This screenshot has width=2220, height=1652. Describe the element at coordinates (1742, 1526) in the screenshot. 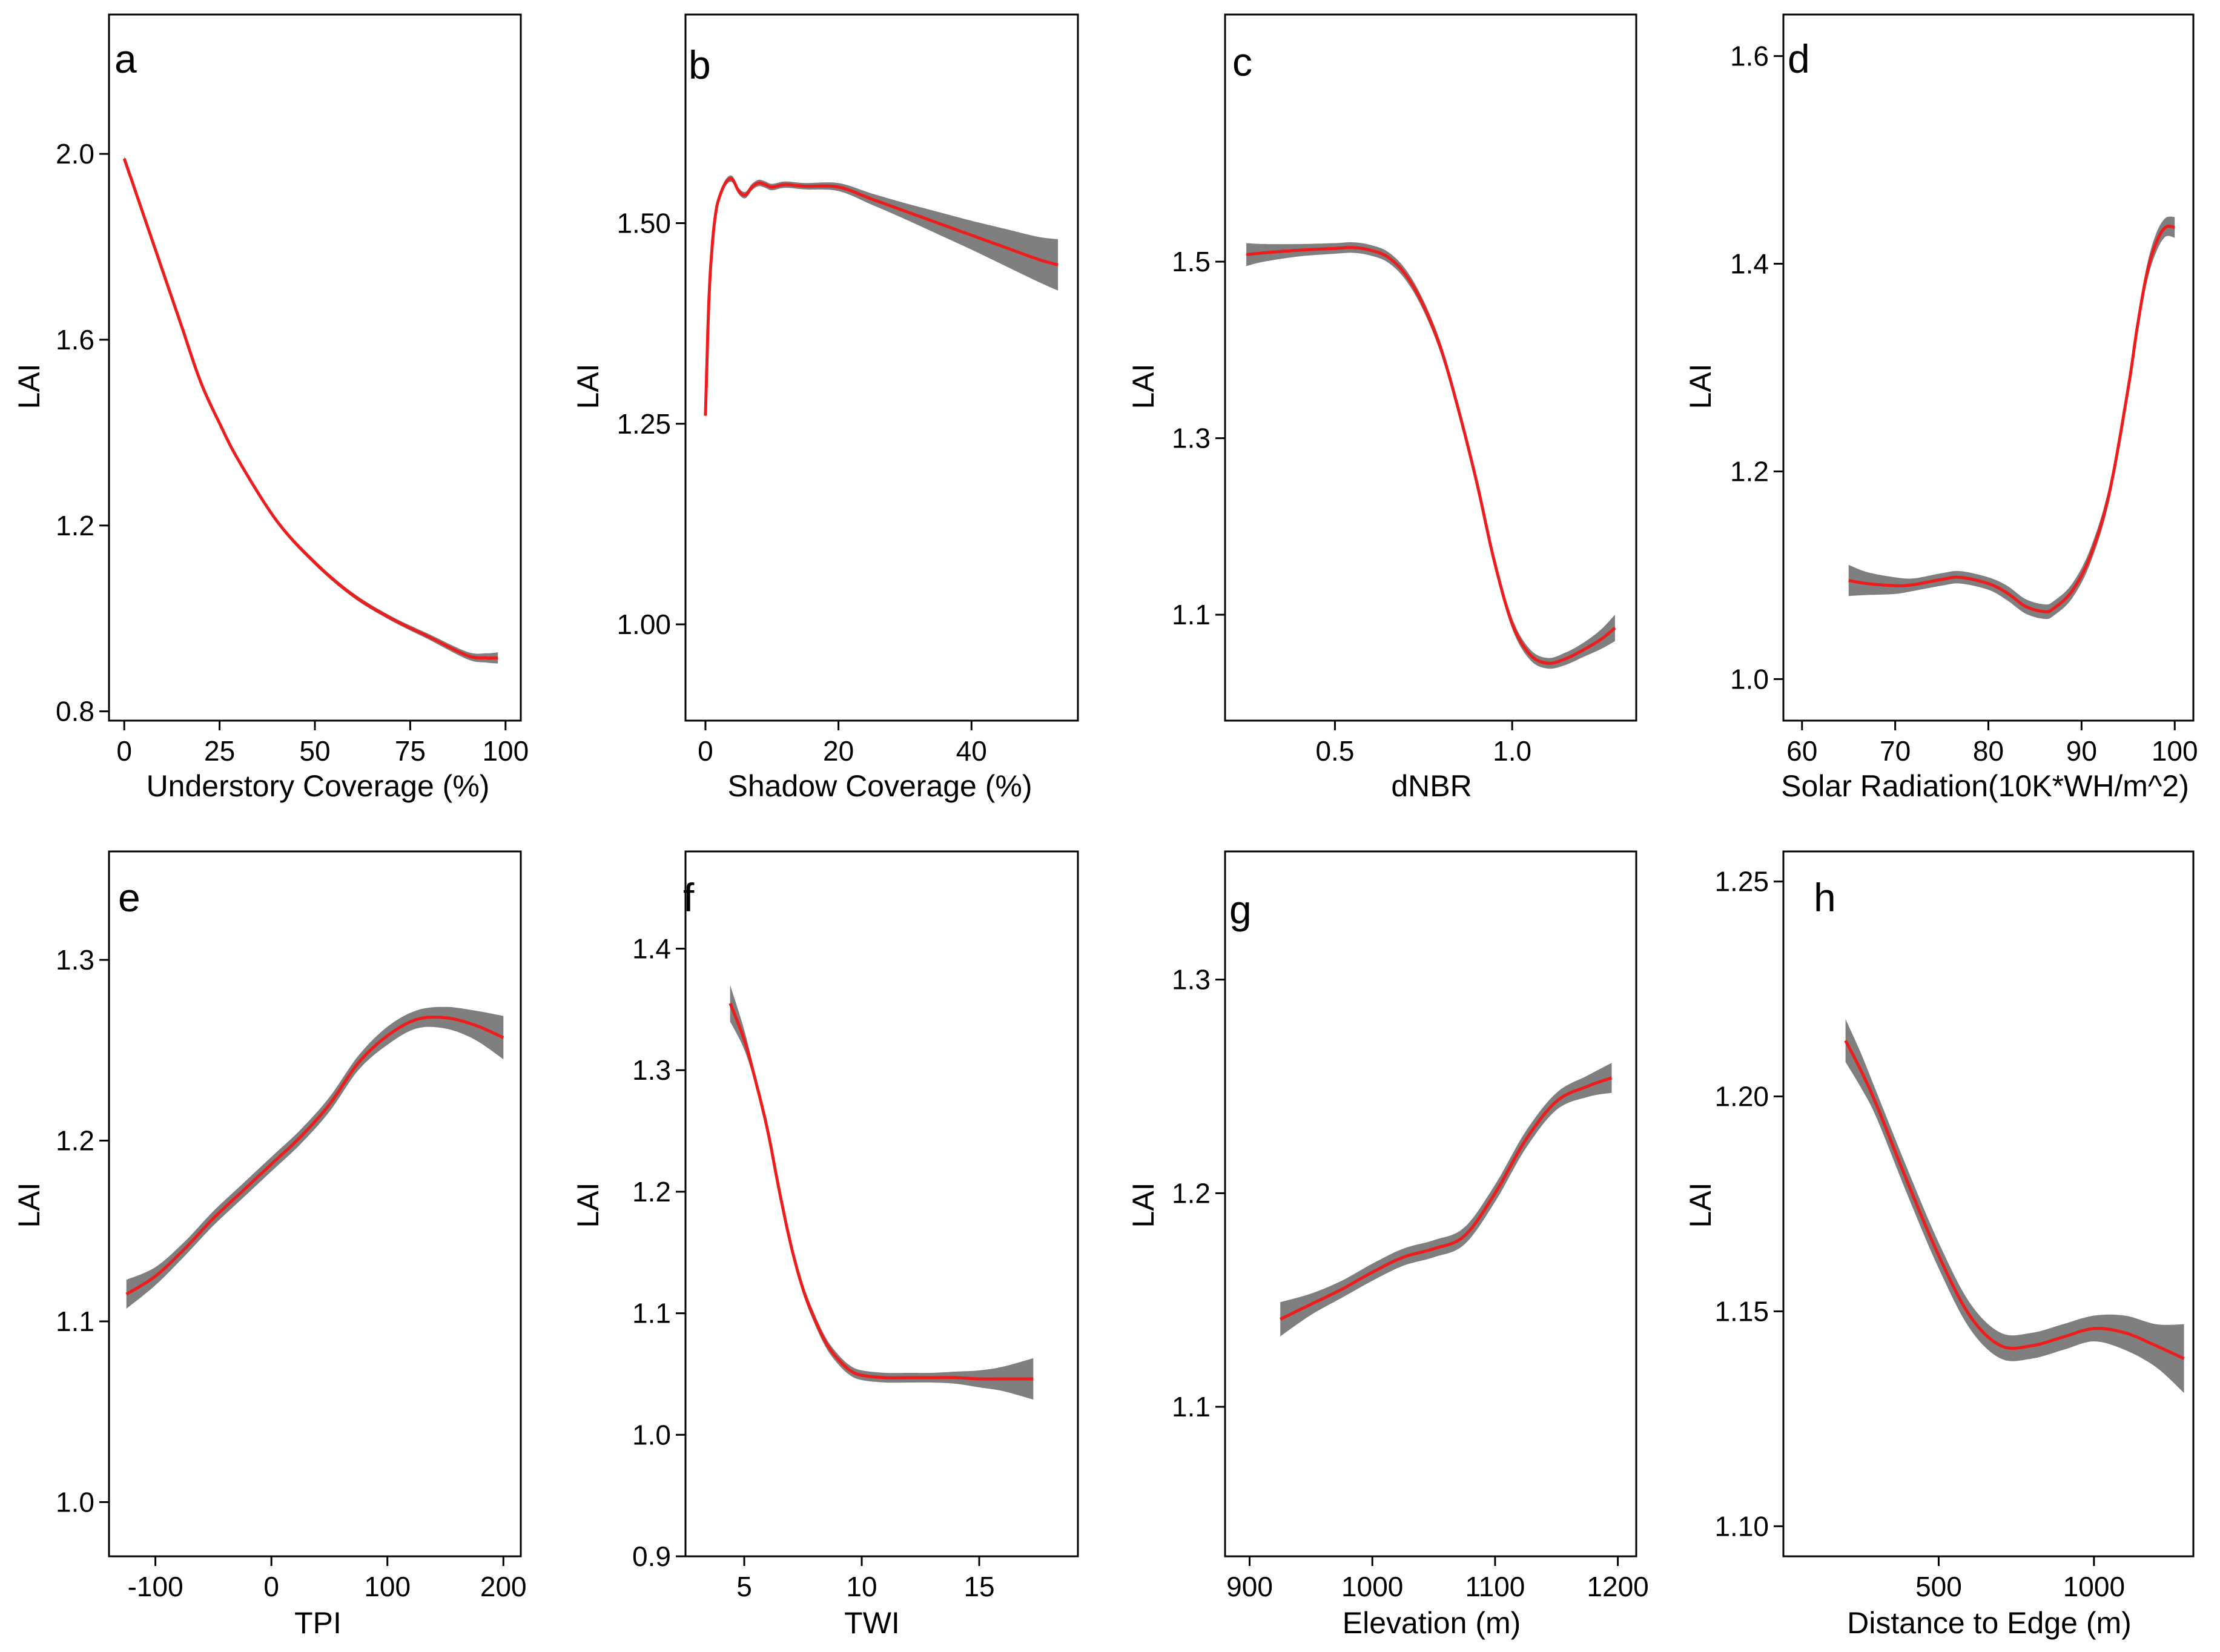

I see `y-tick-label: 1.10` at that location.